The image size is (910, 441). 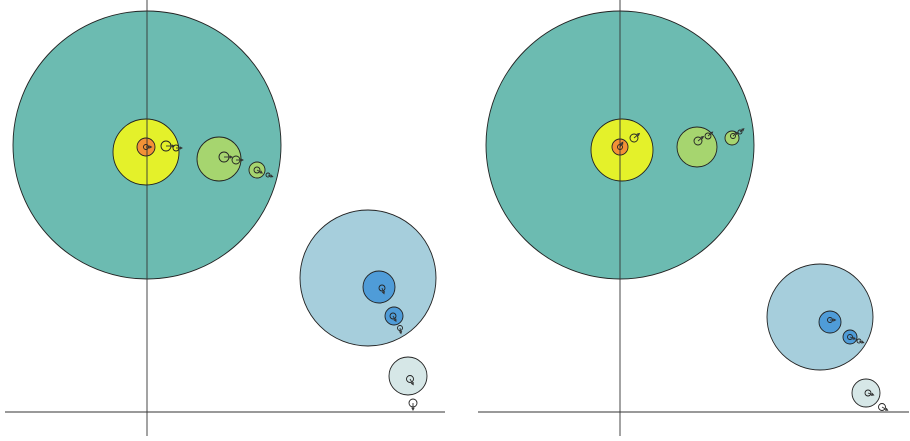 I want to click on small-blue-circle, so click(x=394, y=316).